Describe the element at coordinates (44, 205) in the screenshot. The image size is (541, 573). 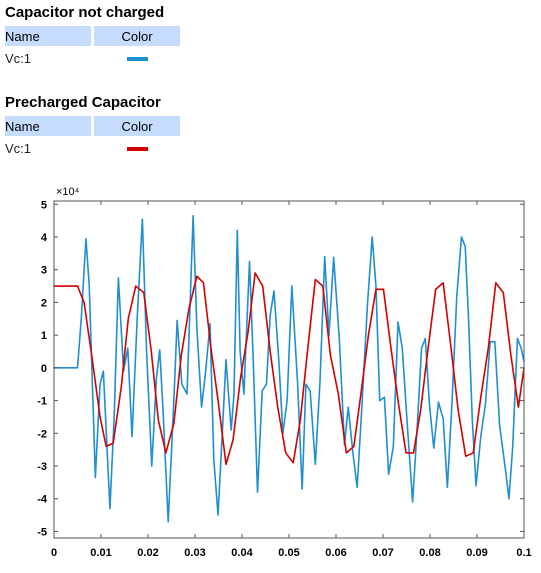
I see `y-tick-label: 5` at that location.